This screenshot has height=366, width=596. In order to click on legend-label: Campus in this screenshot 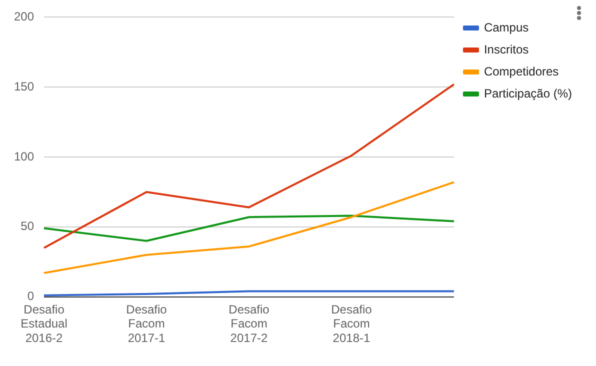, I will do `click(506, 27)`.